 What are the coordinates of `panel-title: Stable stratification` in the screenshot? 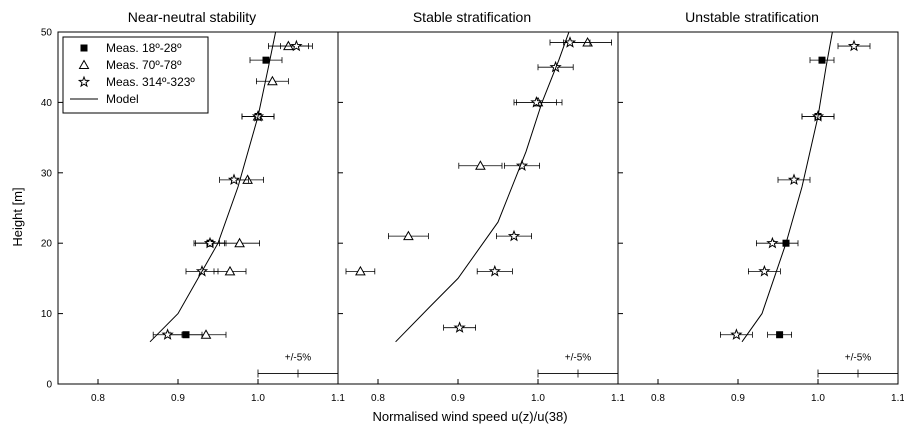 It's located at (472, 17).